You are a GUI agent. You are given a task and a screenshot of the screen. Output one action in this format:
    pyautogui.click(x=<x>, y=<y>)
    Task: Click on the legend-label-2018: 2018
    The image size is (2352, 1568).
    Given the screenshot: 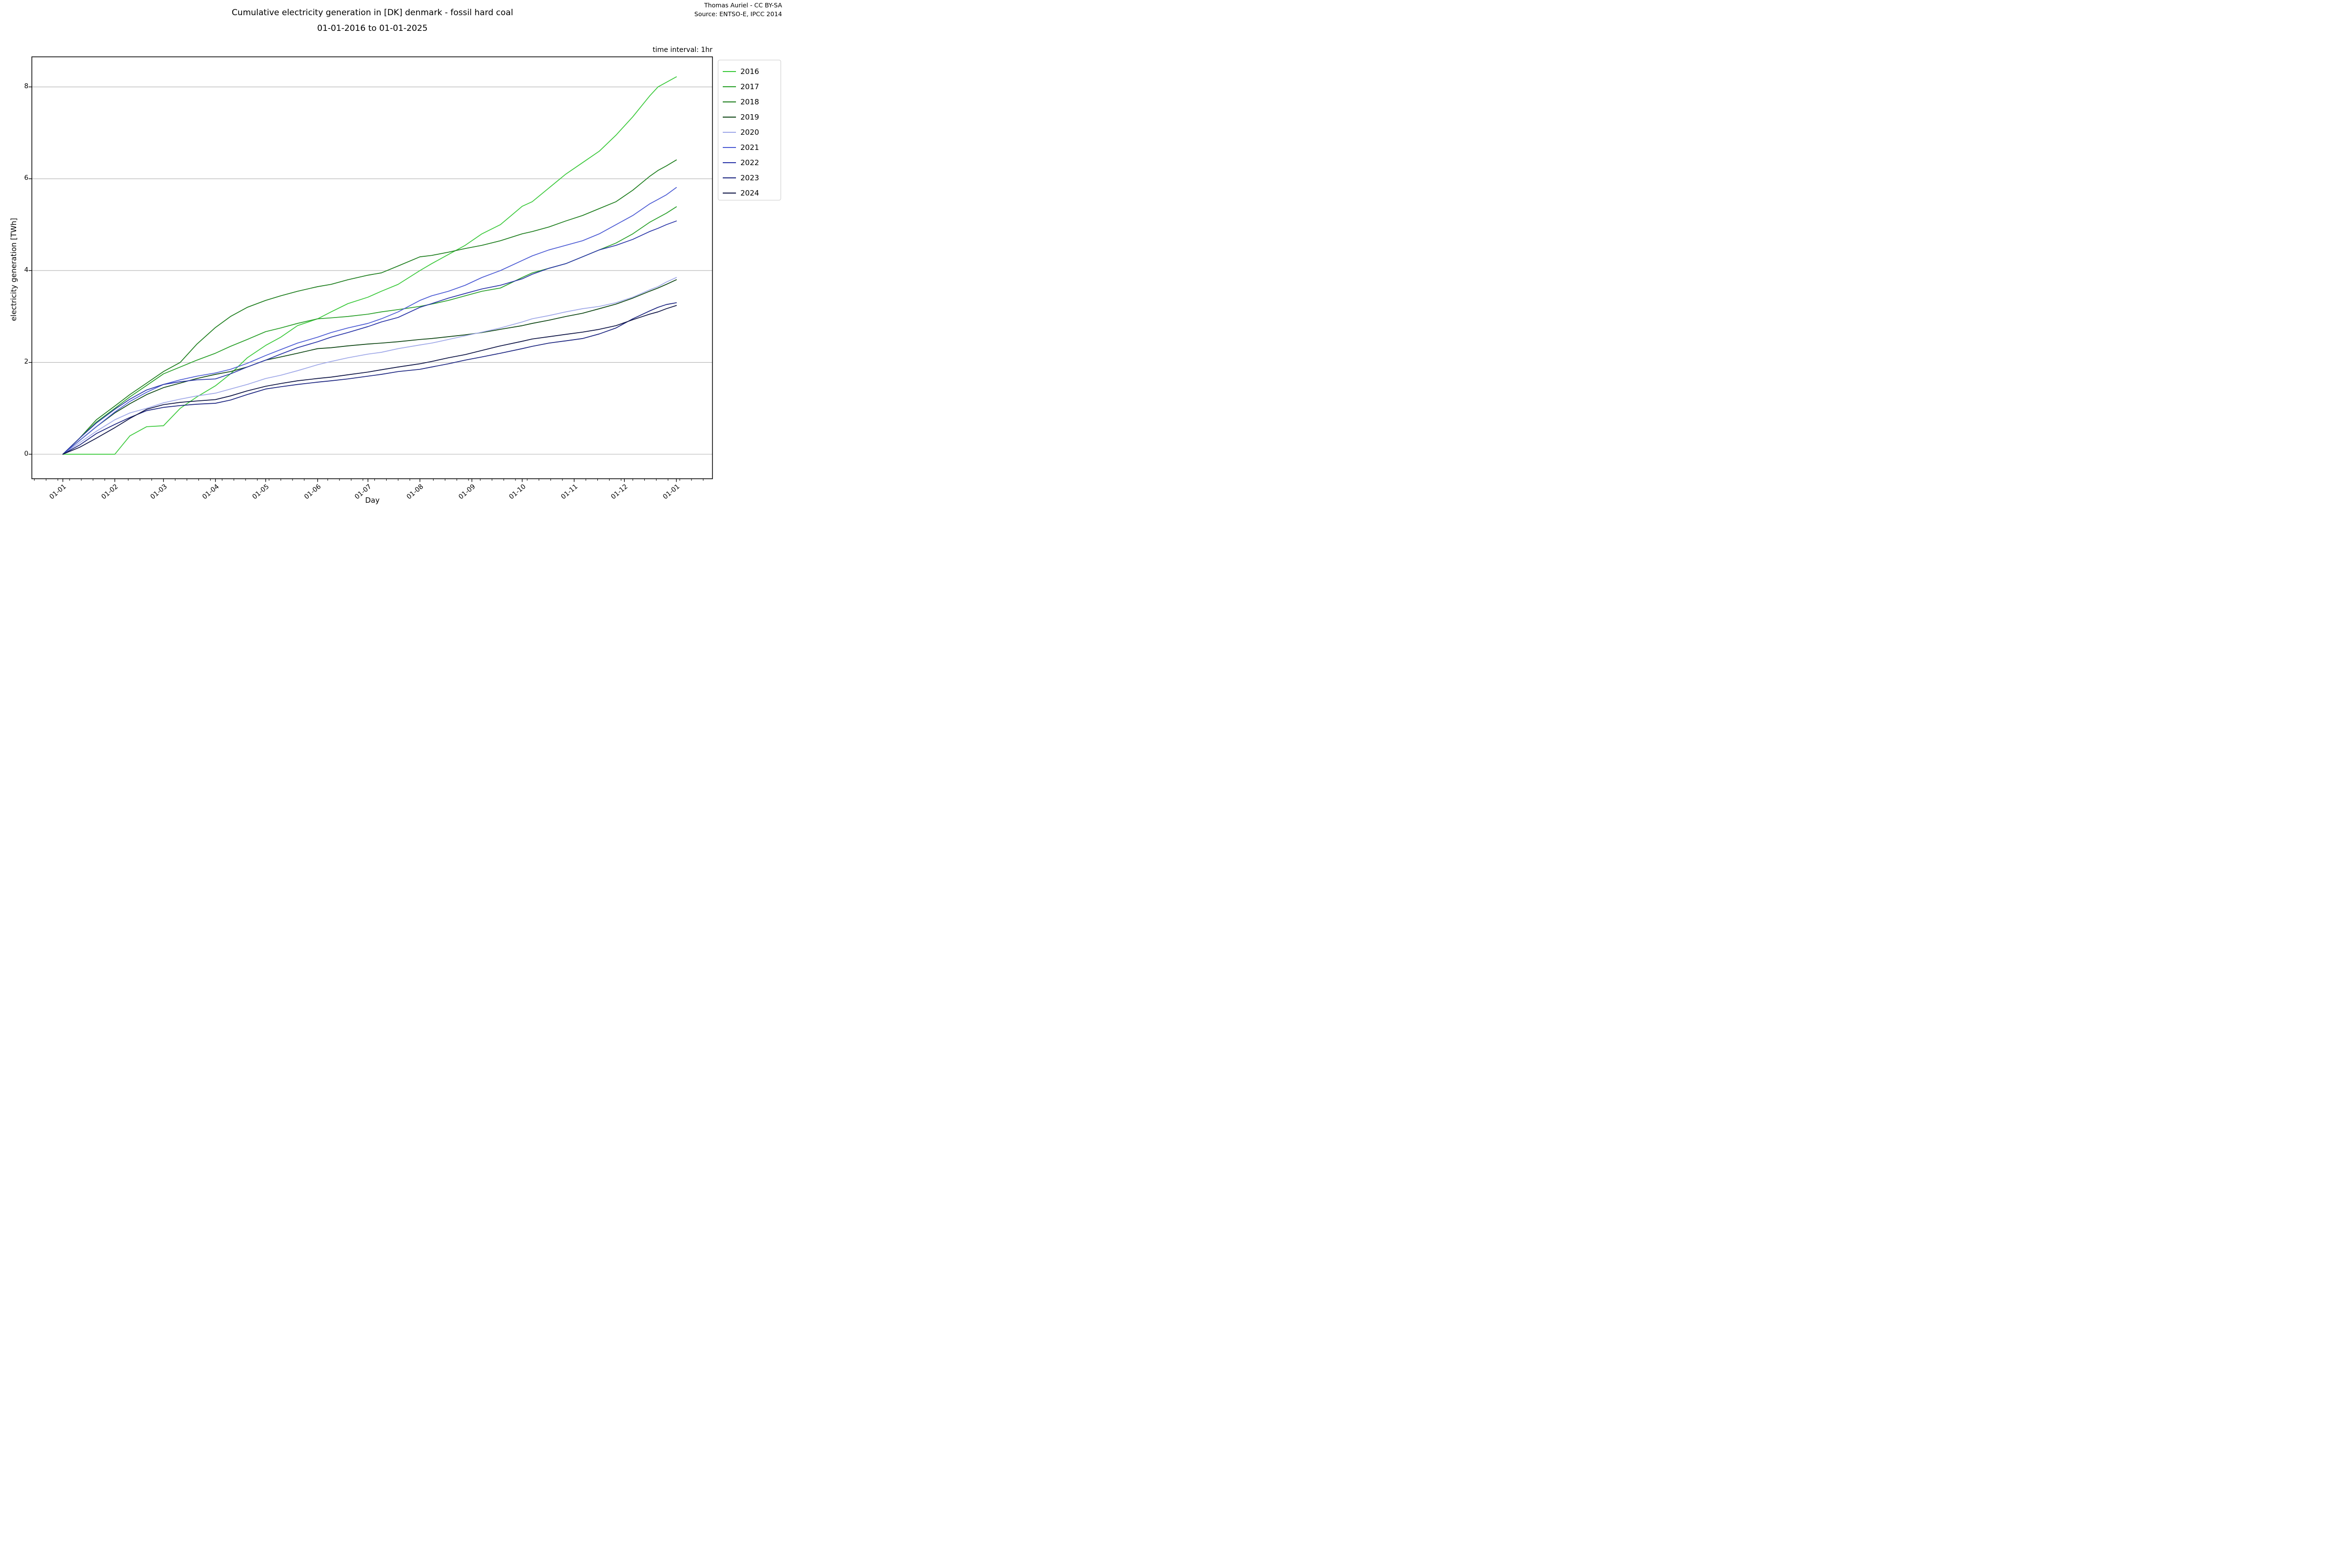 What is the action you would take?
    pyautogui.click(x=750, y=101)
    